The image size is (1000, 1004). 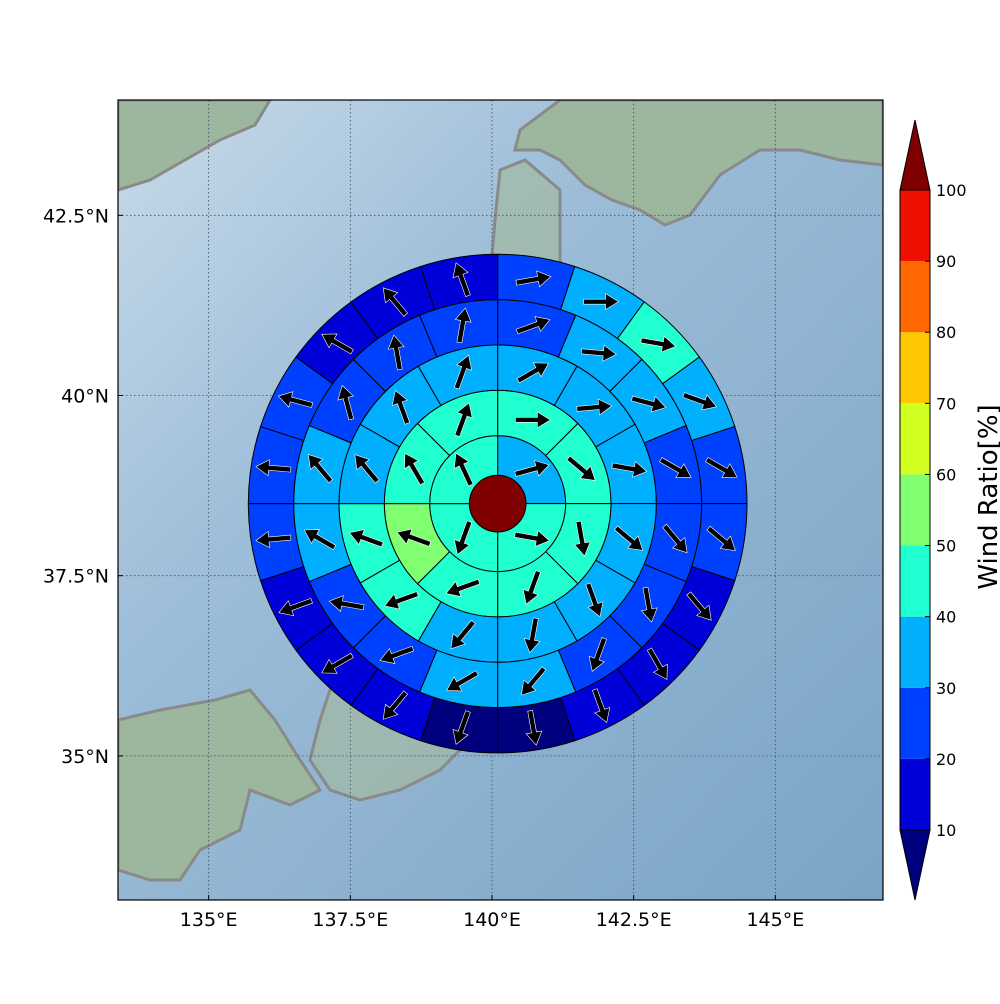 What do you see at coordinates (634, 920) in the screenshot?
I see `x-tick-label: 142.5°E` at bounding box center [634, 920].